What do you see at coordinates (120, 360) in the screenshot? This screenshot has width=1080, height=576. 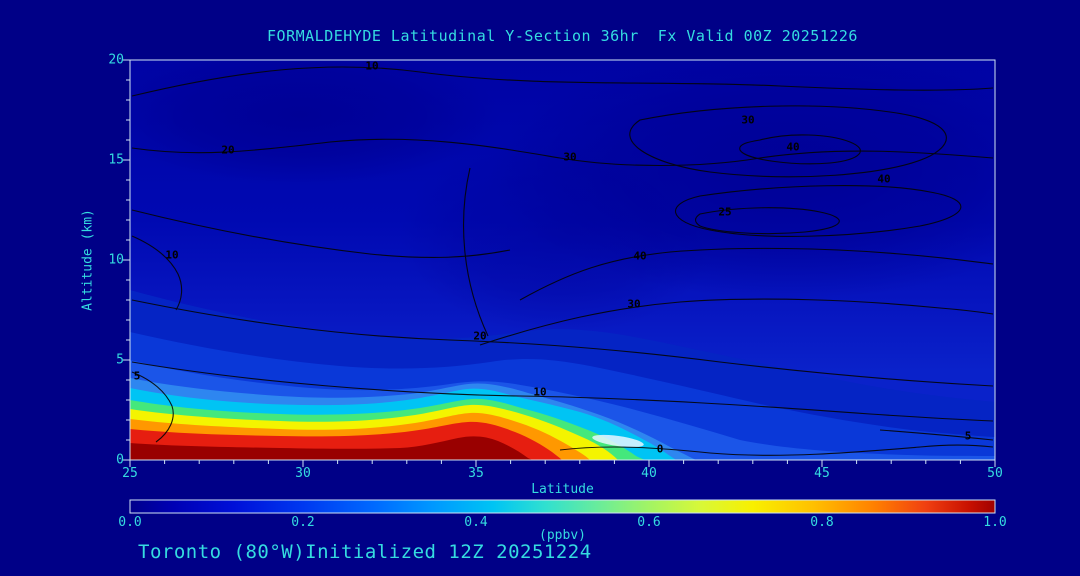 I see `y-tick-label: 5` at bounding box center [120, 360].